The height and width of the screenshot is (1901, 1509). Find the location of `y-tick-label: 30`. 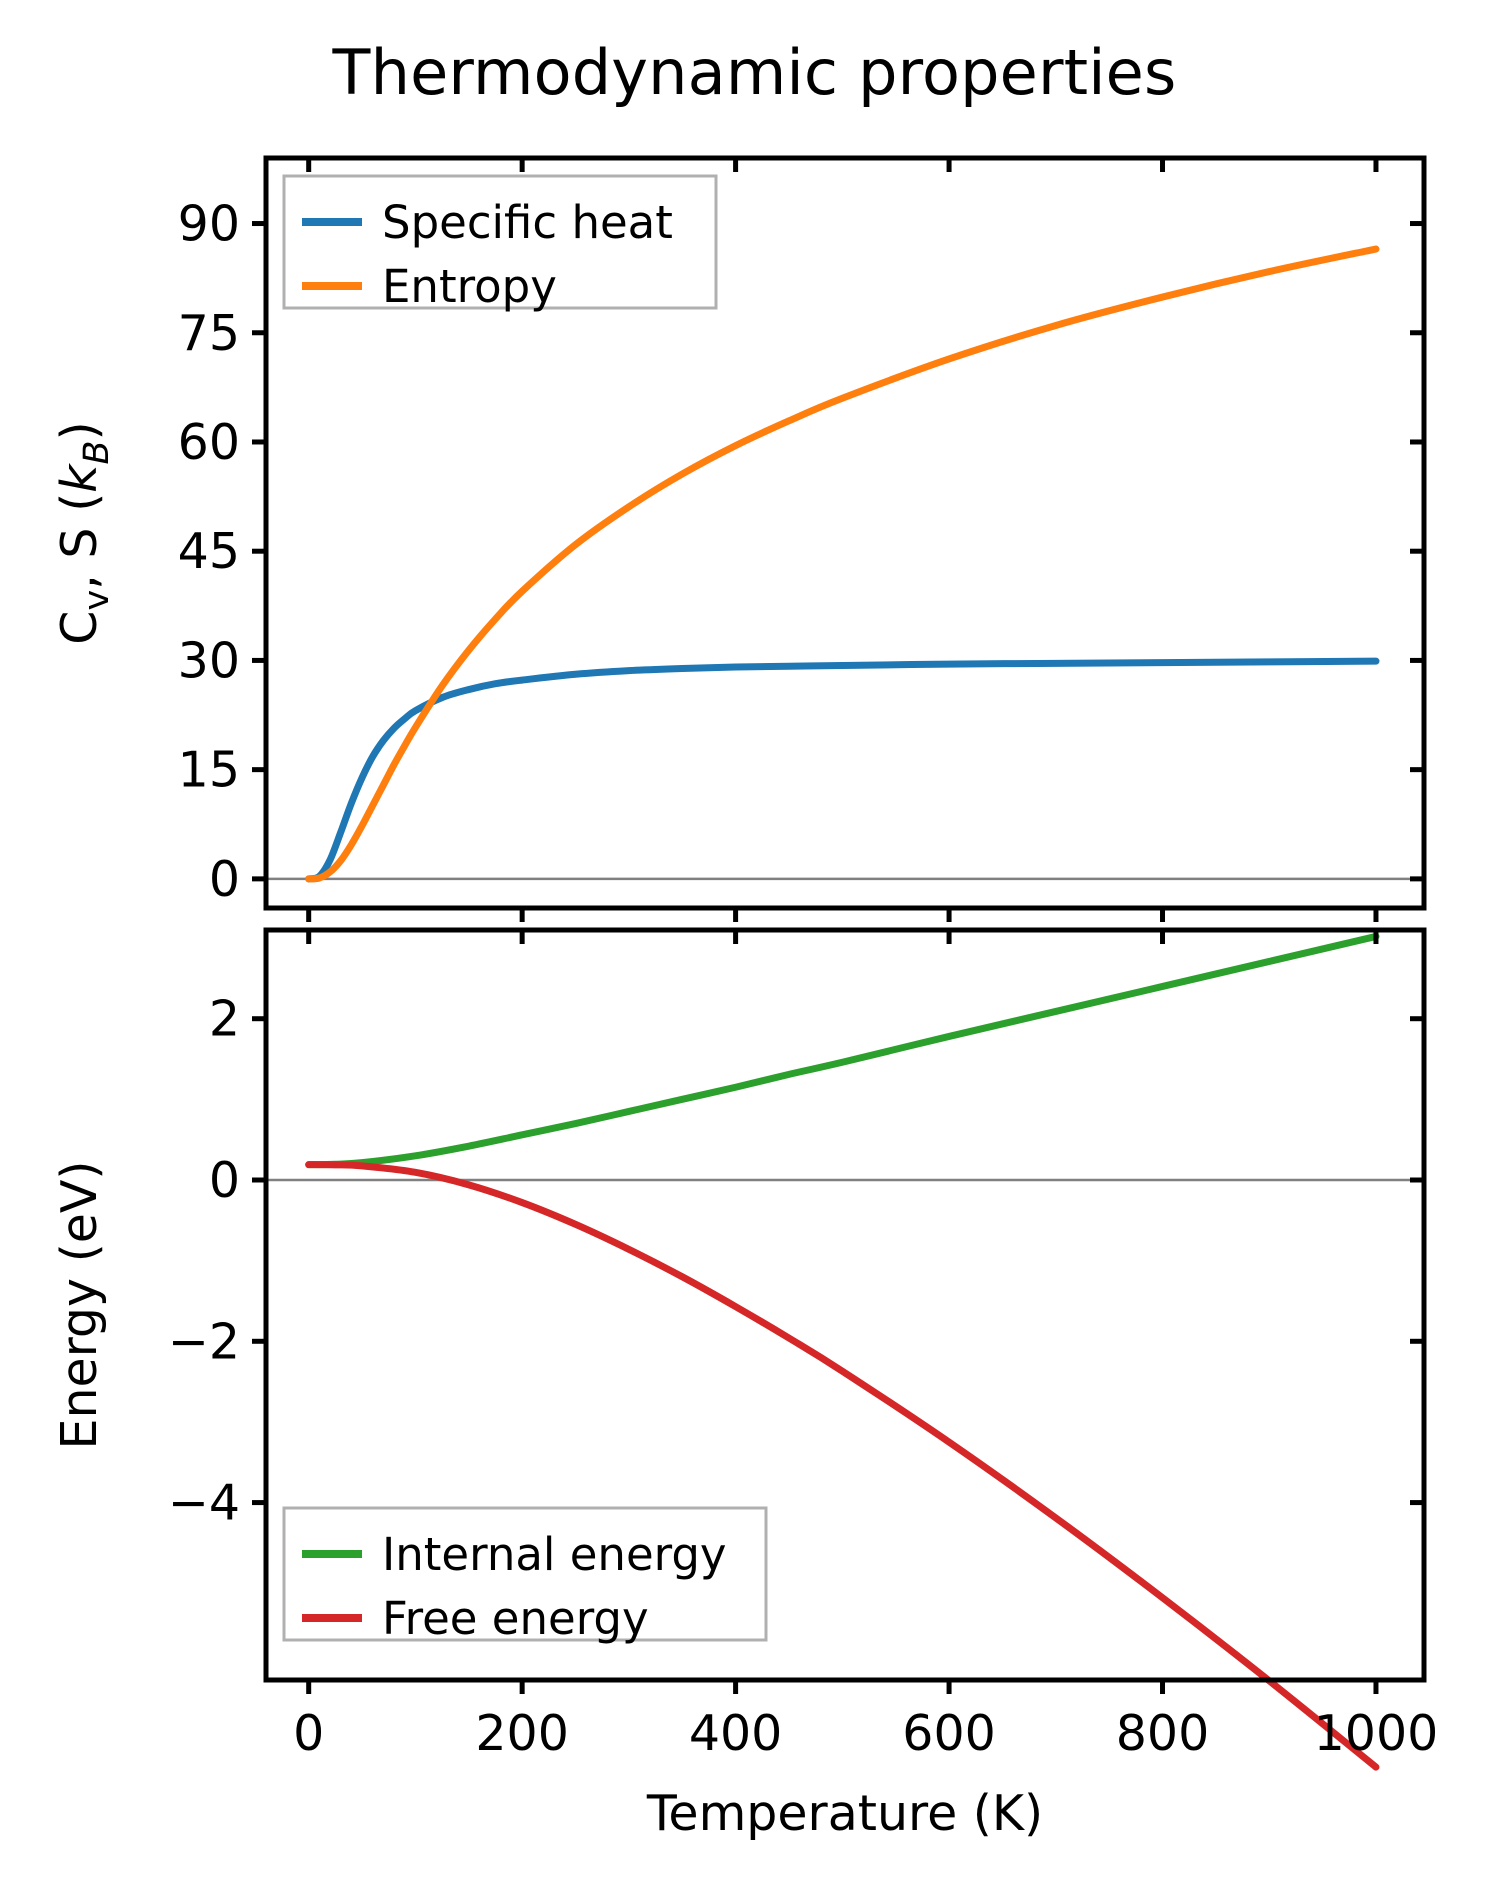

y-tick-label: 30 is located at coordinates (209, 660).